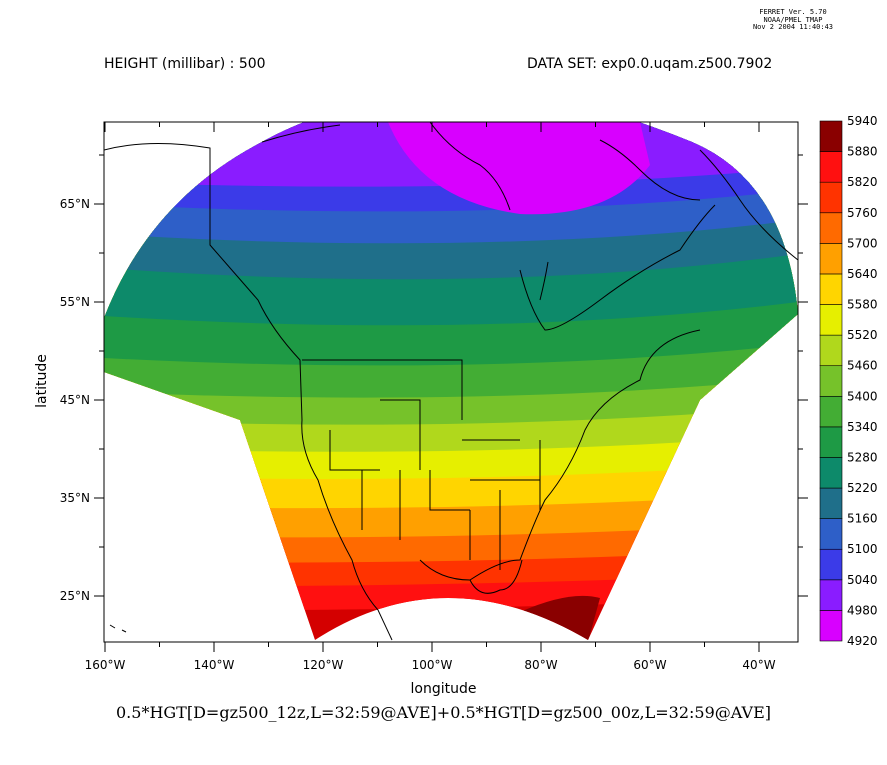 The width and height of the screenshot is (887, 765). I want to click on stamp-line: NOAA/PMEL TMAP, so click(793, 19).